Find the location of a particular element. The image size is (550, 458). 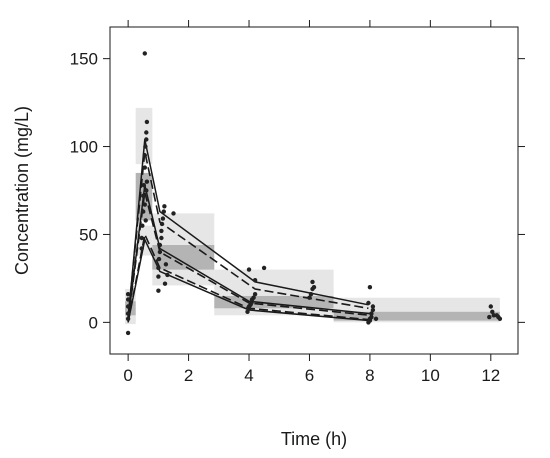

y-axis-label: Concentration (mg/L) is located at coordinates (22, 190).